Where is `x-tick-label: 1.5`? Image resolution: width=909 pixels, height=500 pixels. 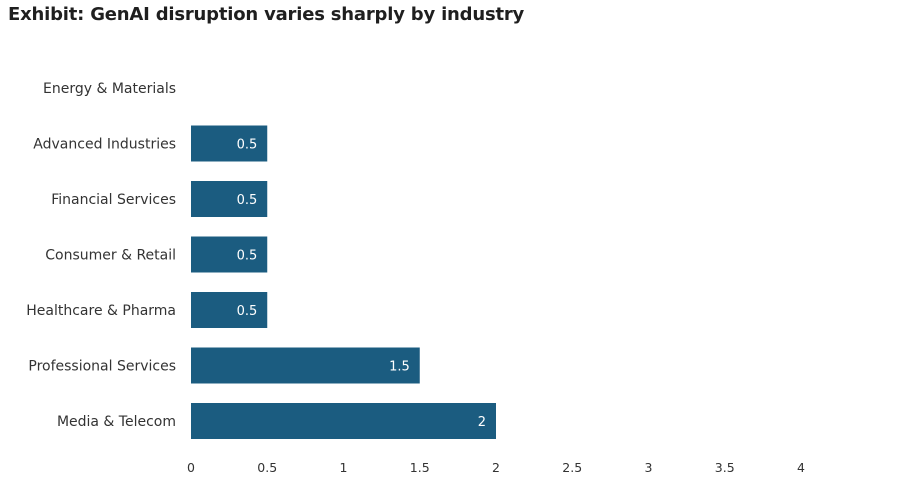 x-tick-label: 1.5 is located at coordinates (420, 467).